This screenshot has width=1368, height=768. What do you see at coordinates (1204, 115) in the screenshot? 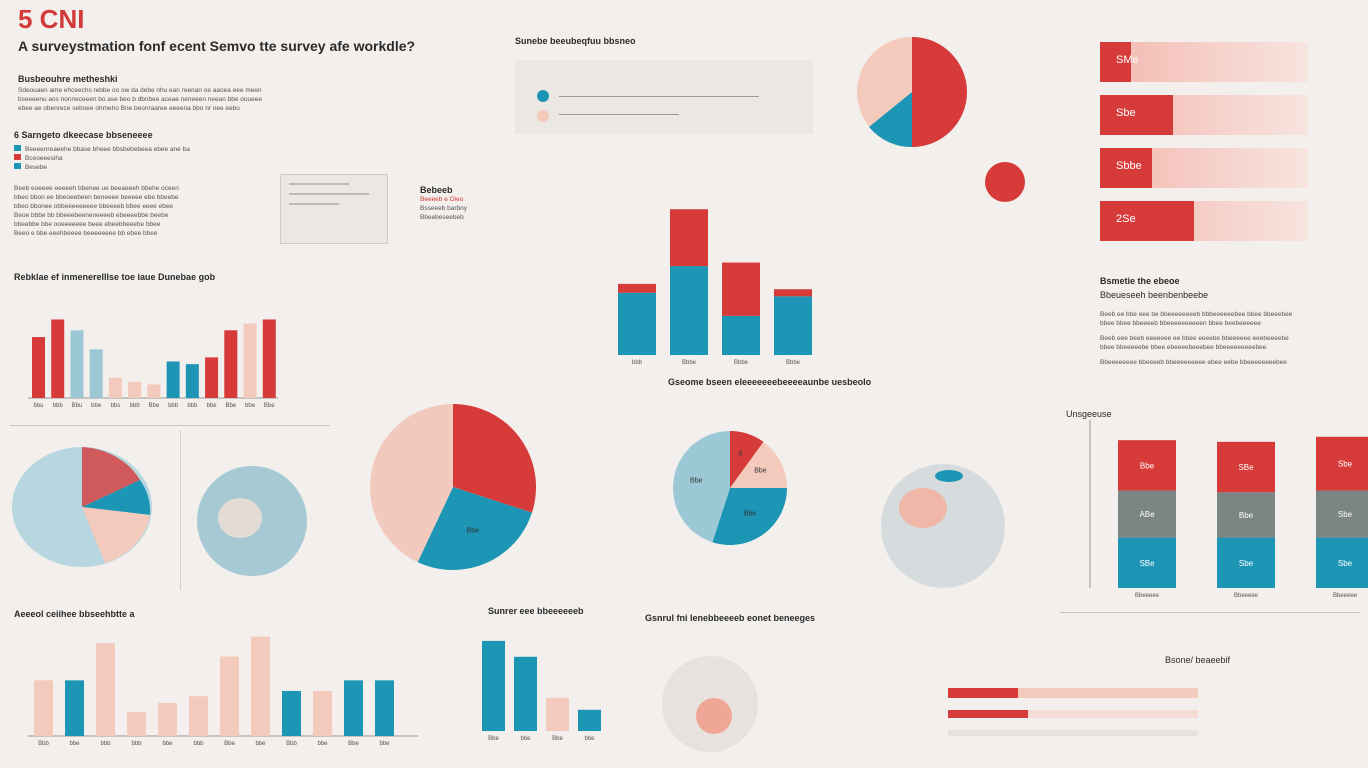
I see `progress-bar: Sbe` at bounding box center [1204, 115].